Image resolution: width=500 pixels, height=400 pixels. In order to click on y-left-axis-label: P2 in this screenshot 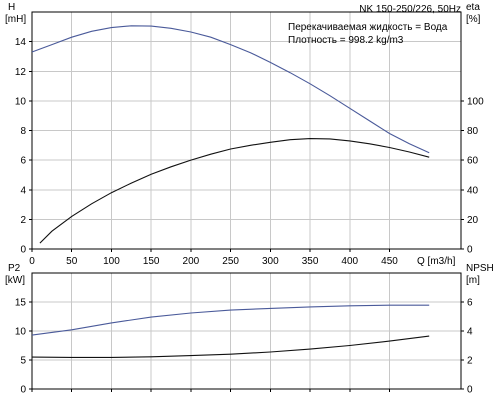, I will do `click(14, 268)`.